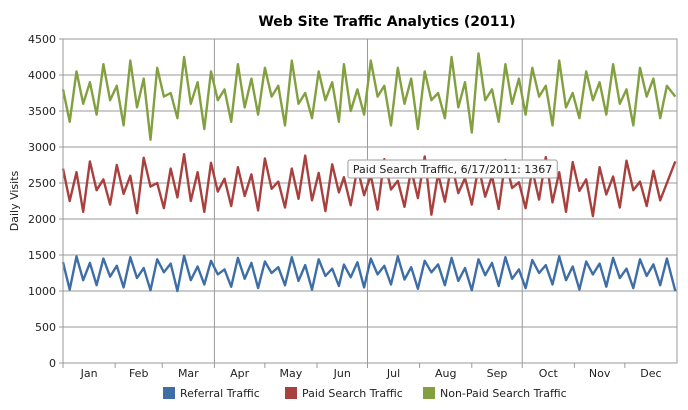  Describe the element at coordinates (342, 373) in the screenshot. I see `x-tick-label: Jun` at that location.